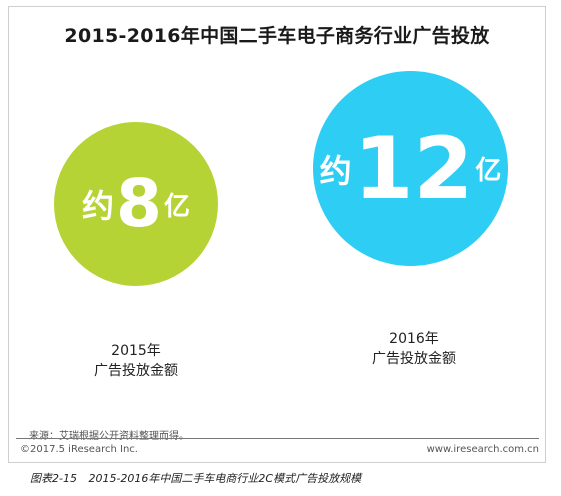 Image resolution: width=561 pixels, height=496 pixels. What do you see at coordinates (414, 349) in the screenshot?
I see `category-label-2016: 2016年 广告投放金额` at bounding box center [414, 349].